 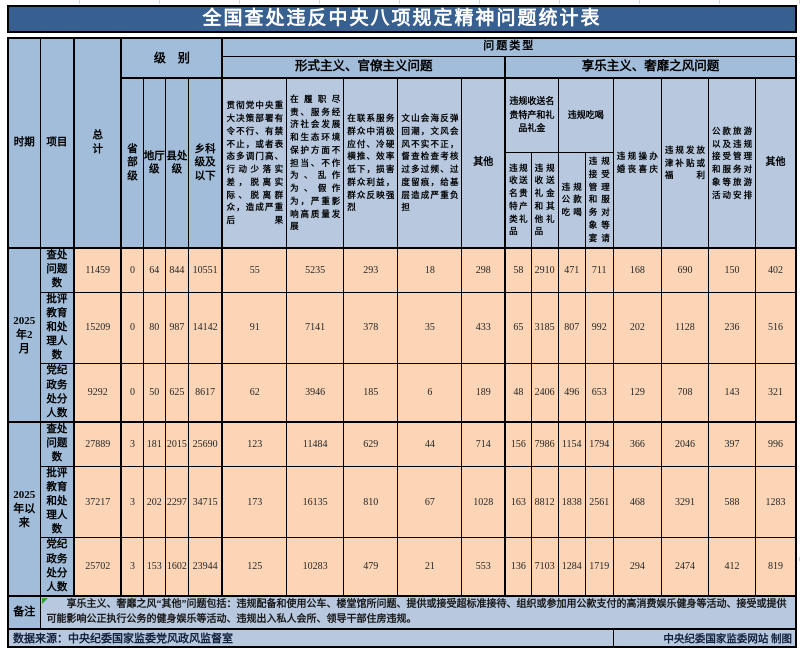 What do you see at coordinates (599, 269) in the screenshot?
I see `data-cell: 711` at bounding box center [599, 269].